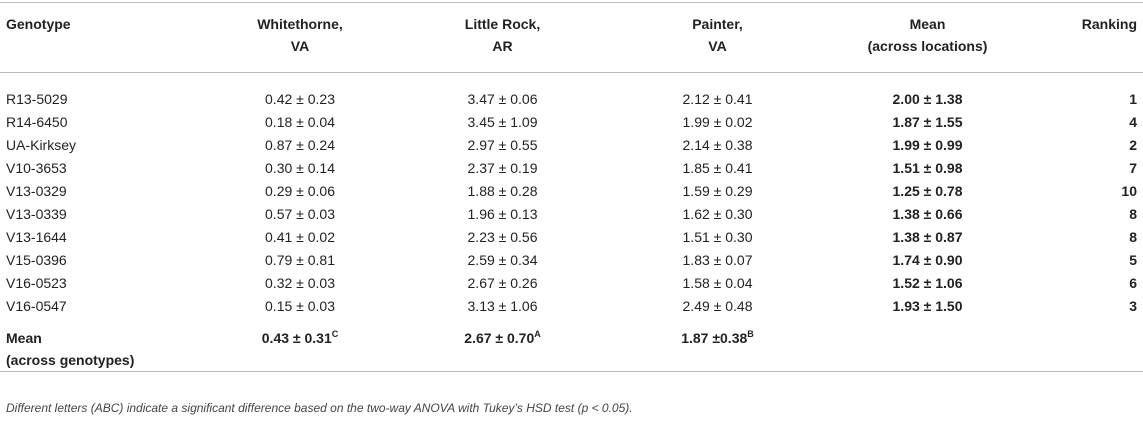 The image size is (1143, 422). Describe the element at coordinates (38, 24) in the screenshot. I see `header-text: Genotype` at that location.